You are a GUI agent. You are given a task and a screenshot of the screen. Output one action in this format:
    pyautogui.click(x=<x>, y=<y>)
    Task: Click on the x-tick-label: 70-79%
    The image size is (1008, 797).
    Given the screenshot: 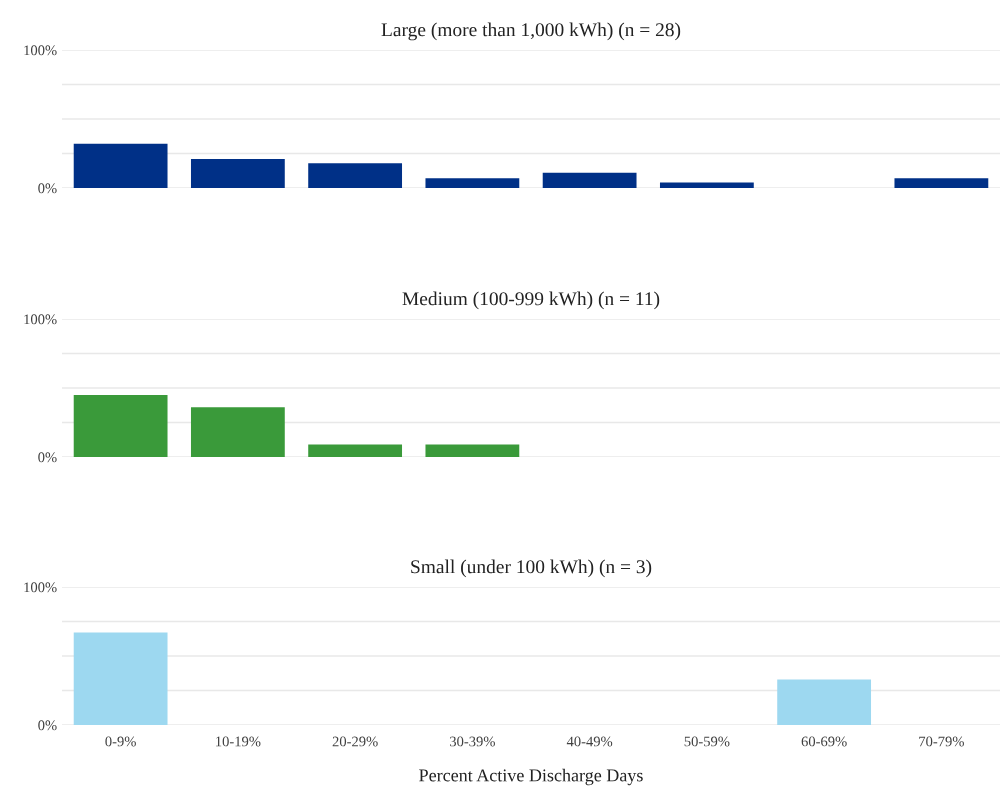 What is the action you would take?
    pyautogui.click(x=941, y=741)
    